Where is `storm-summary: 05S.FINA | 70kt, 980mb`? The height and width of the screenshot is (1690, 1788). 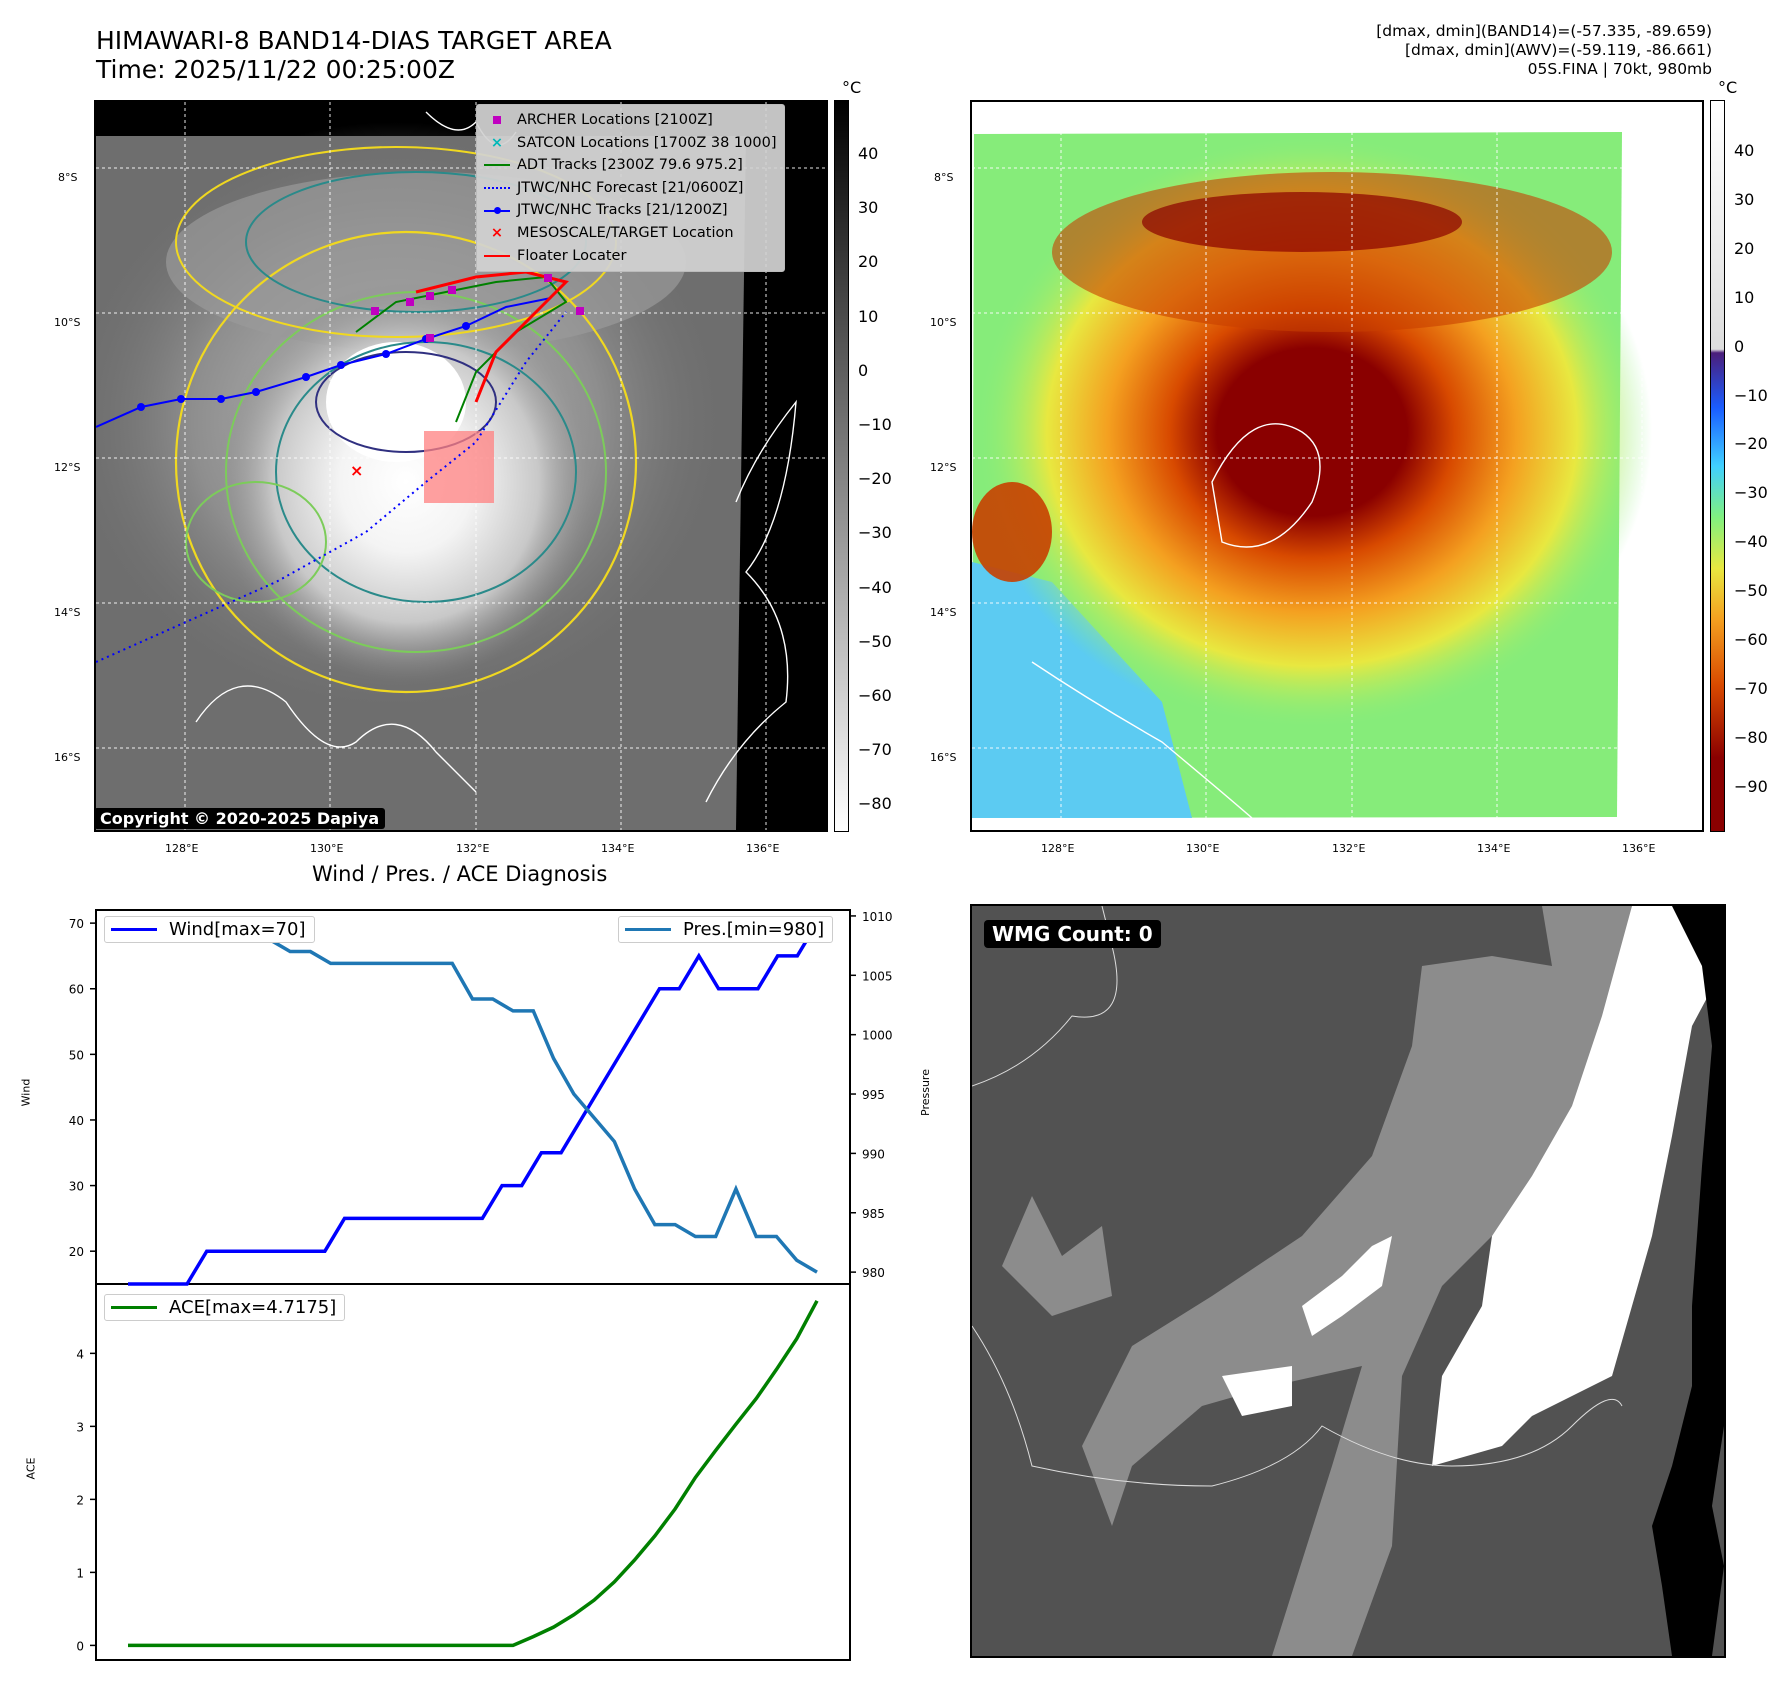
storm-summary: 05S.FINA | 70kt, 980mb is located at coordinates (1619, 69).